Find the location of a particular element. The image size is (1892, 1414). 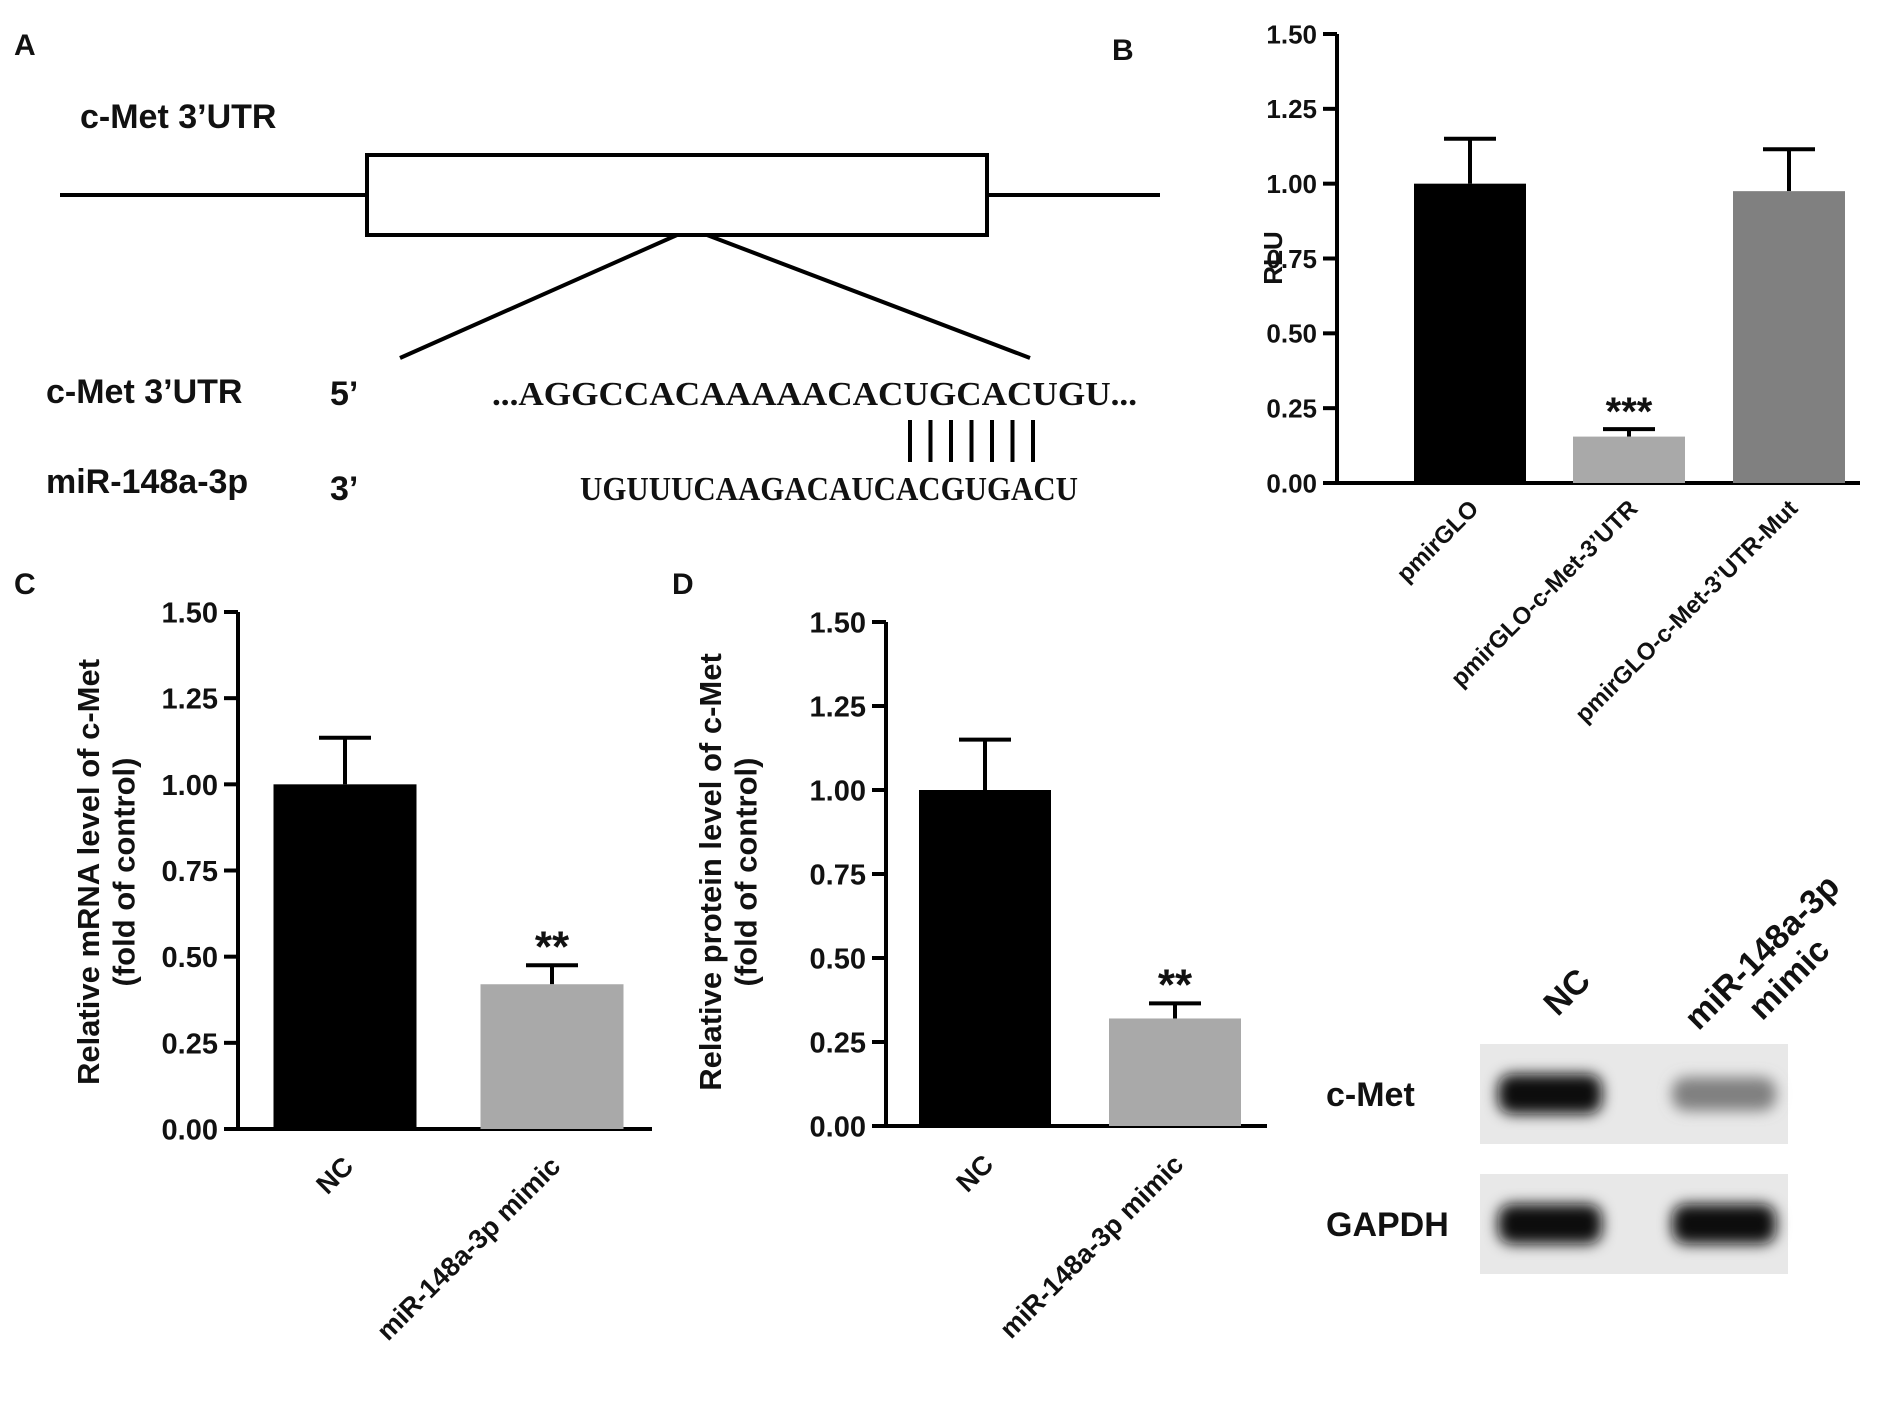

blot-lane-label: miR-148a-3pmimic is located at coordinates (1775, 965).